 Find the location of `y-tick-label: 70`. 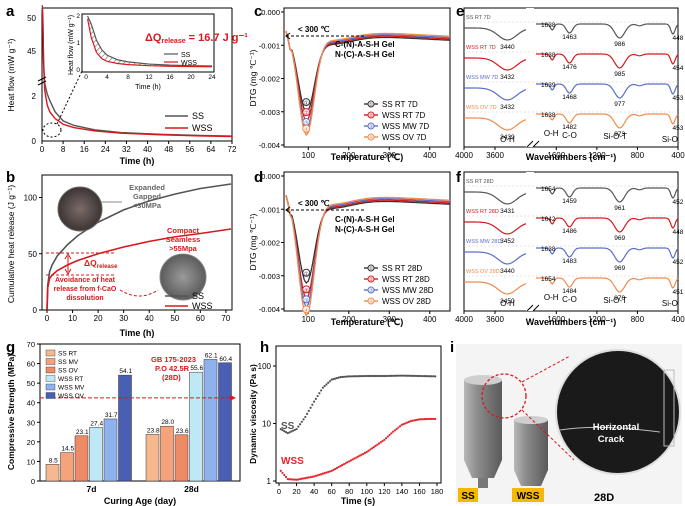

y-tick-label: 70 is located at coordinates (31, 344).